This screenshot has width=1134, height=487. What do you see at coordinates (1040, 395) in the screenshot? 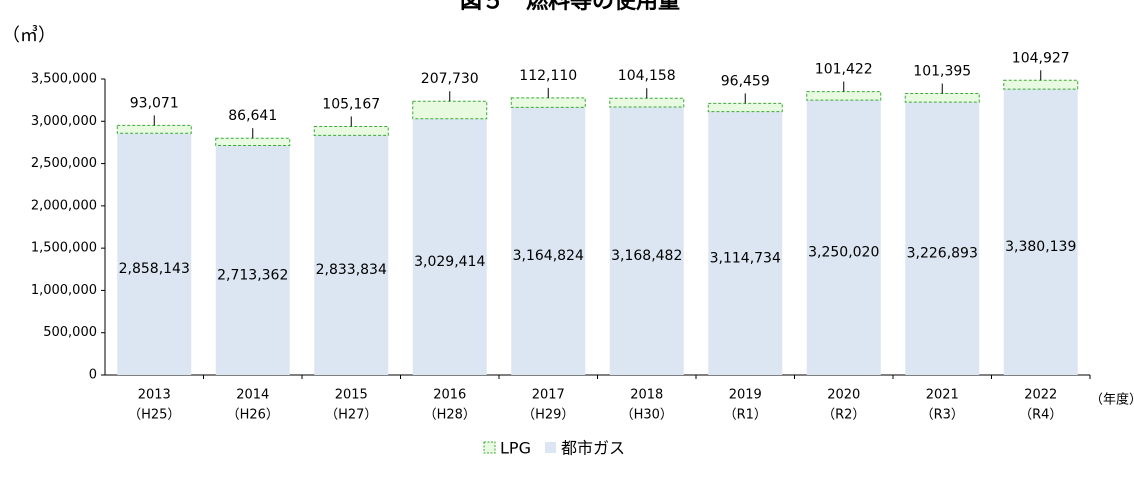
I see `x-tick-label: 2022` at bounding box center [1040, 395].